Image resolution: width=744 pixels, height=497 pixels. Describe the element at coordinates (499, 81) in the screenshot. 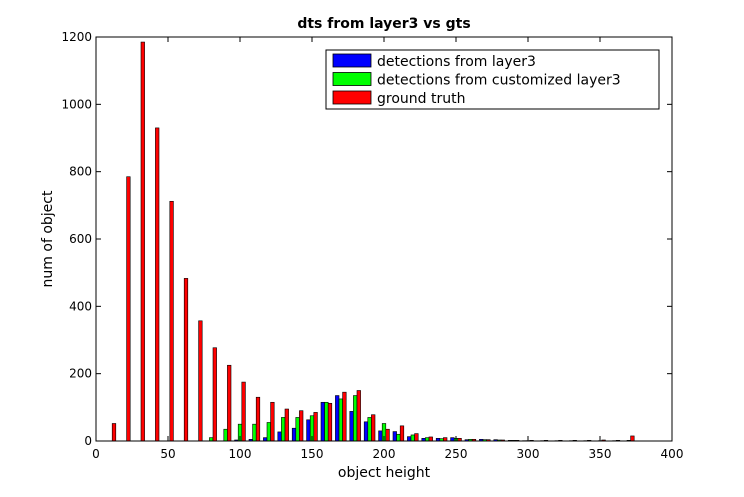

I see `legend-label: detections from customized layer3` at that location.